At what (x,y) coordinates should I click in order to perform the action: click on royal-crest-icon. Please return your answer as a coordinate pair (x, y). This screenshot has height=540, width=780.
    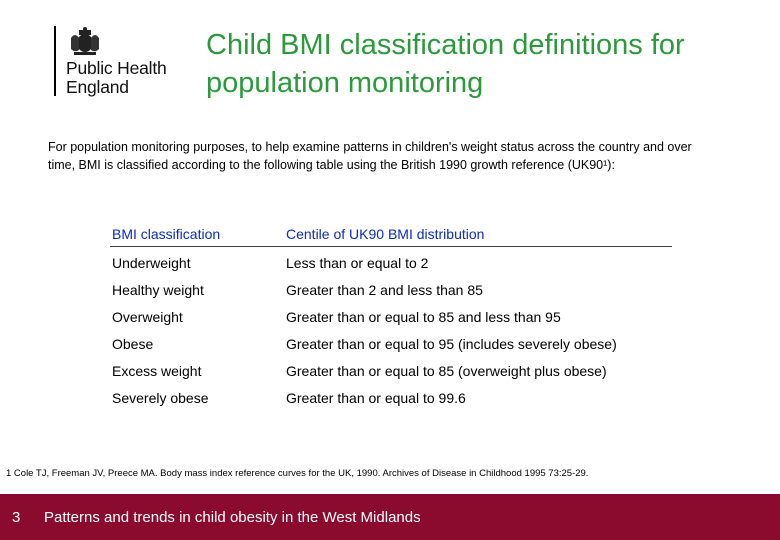
    Looking at the image, I should click on (85, 41).